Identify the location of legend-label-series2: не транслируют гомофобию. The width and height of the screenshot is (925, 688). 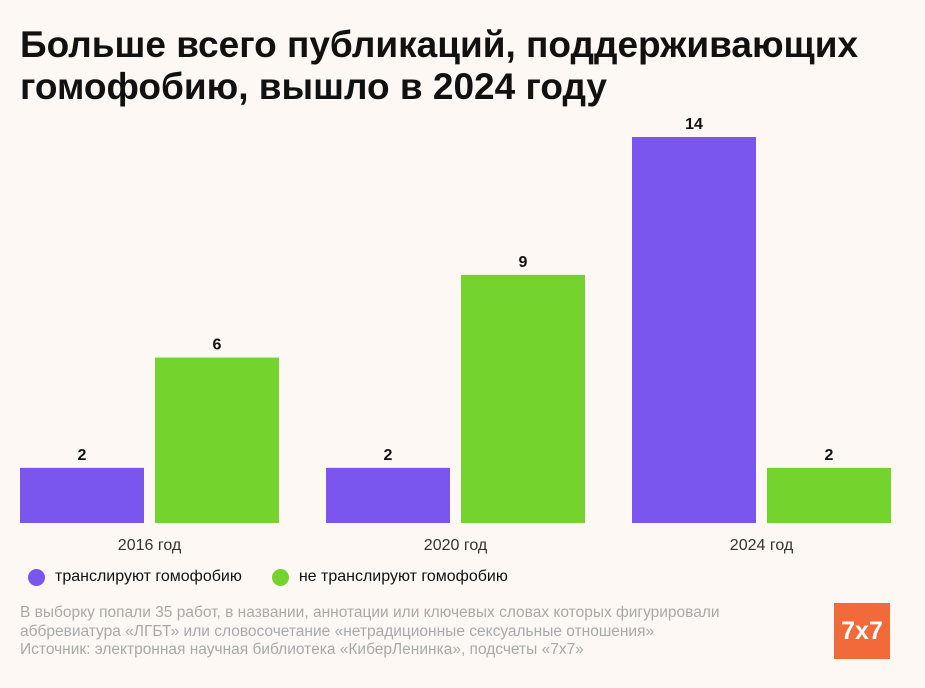
(403, 576).